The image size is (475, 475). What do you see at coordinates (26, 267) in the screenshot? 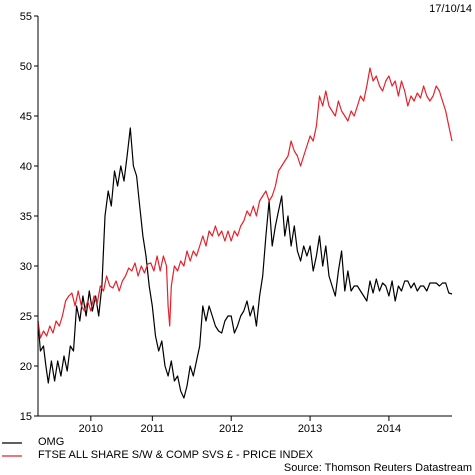
I see `y-tick-label: 30` at bounding box center [26, 267].